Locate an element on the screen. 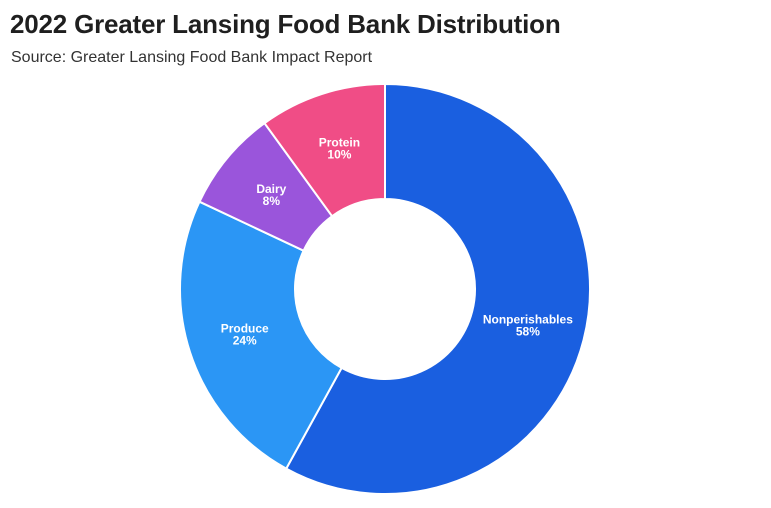  slice-value-label: 58% is located at coordinates (528, 332).